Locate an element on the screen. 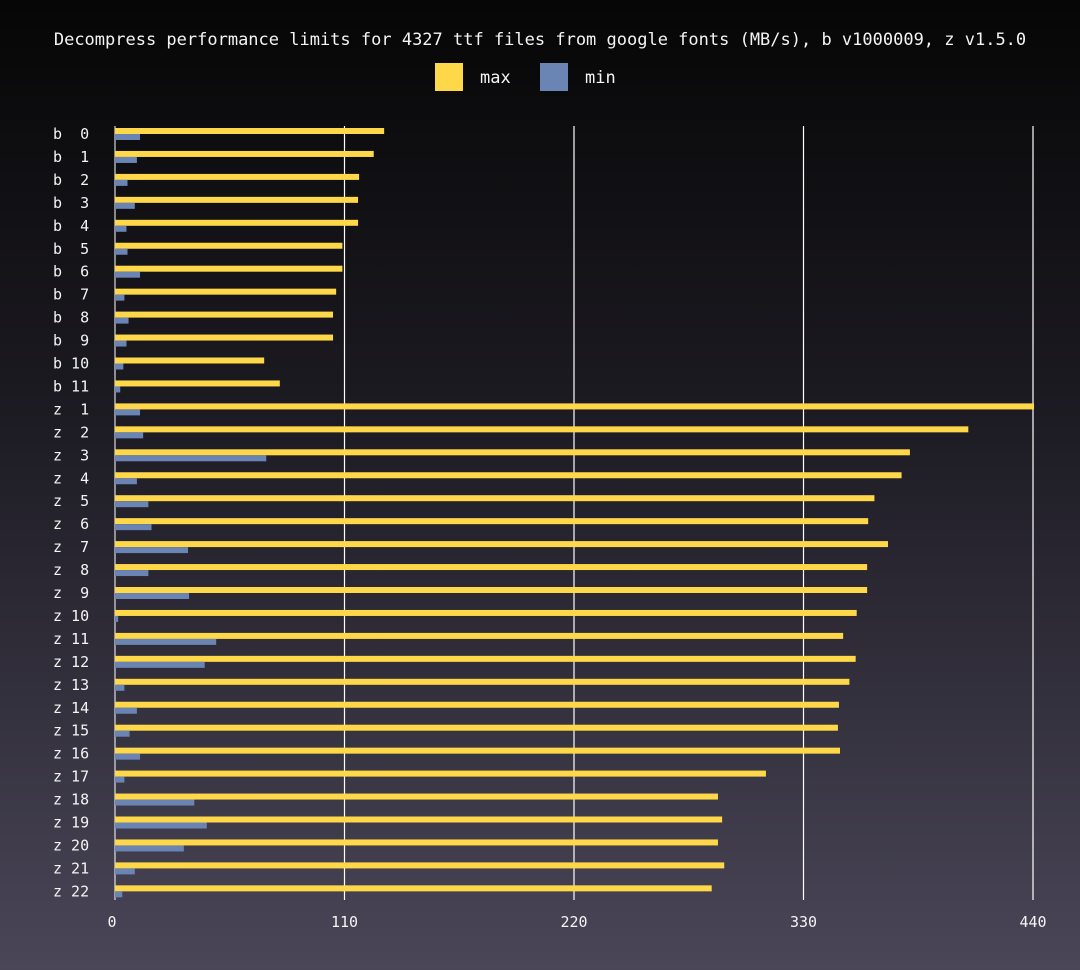 This screenshot has height=970, width=1080. category-label: b 4 is located at coordinates (71, 226).